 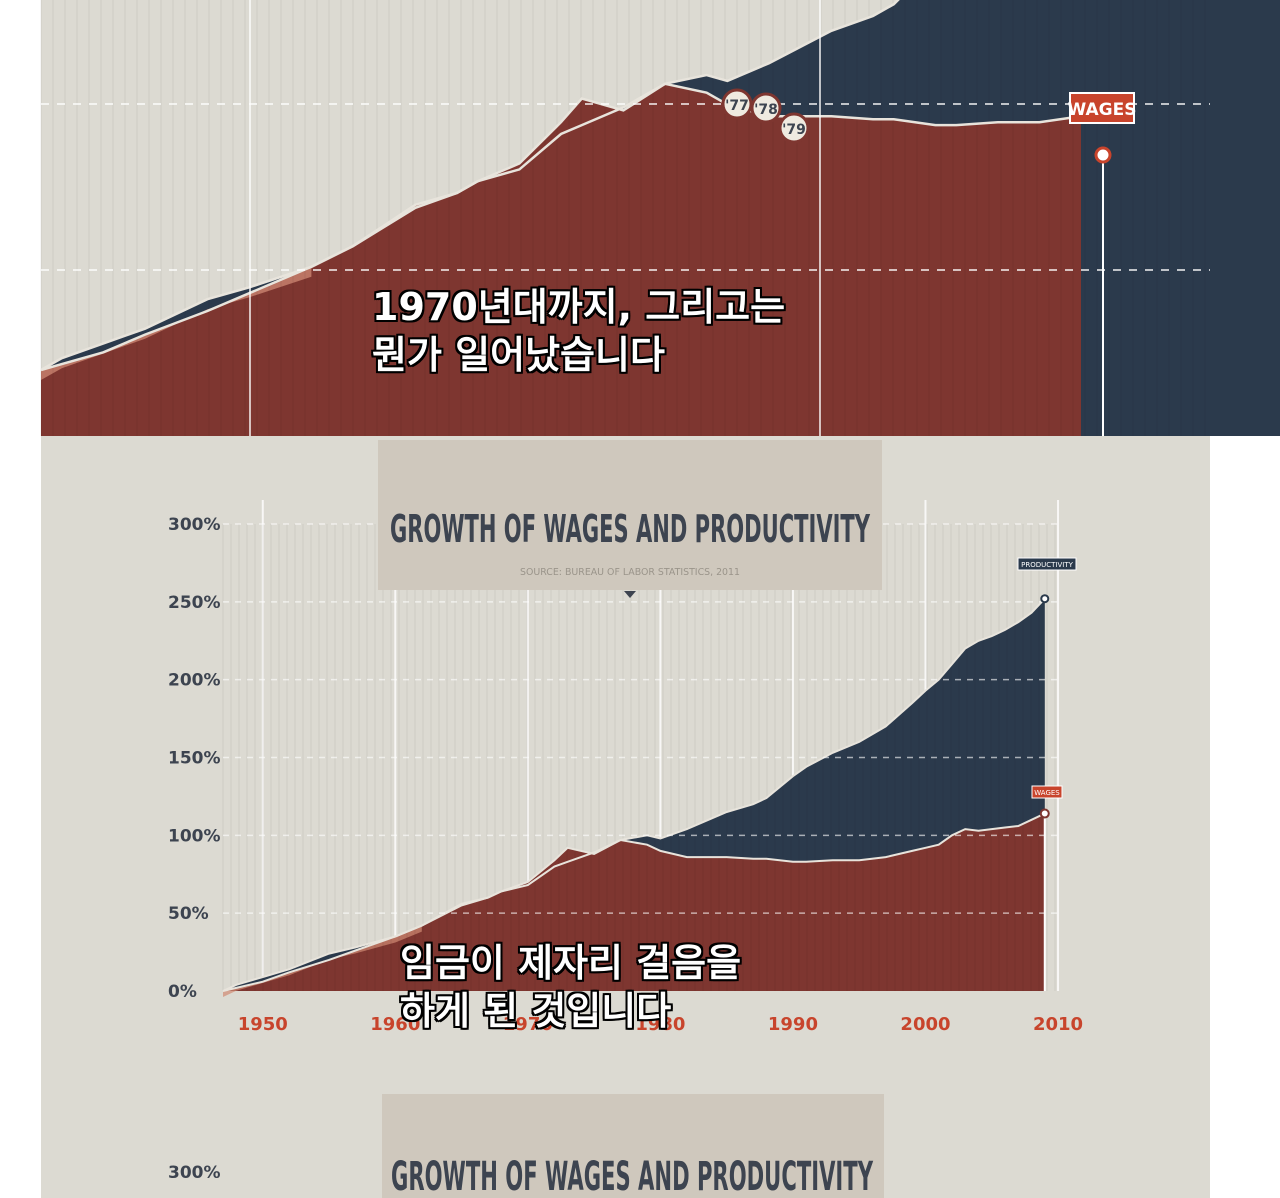 I want to click on wages-line, so click(x=634, y=902).